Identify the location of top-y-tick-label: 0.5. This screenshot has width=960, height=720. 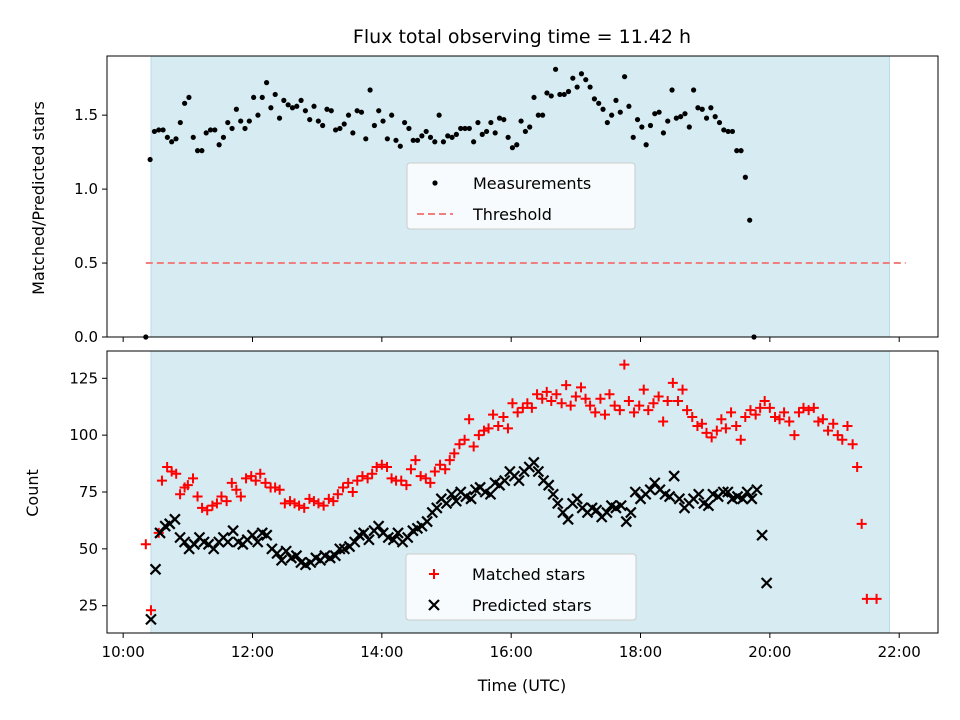
(86, 263).